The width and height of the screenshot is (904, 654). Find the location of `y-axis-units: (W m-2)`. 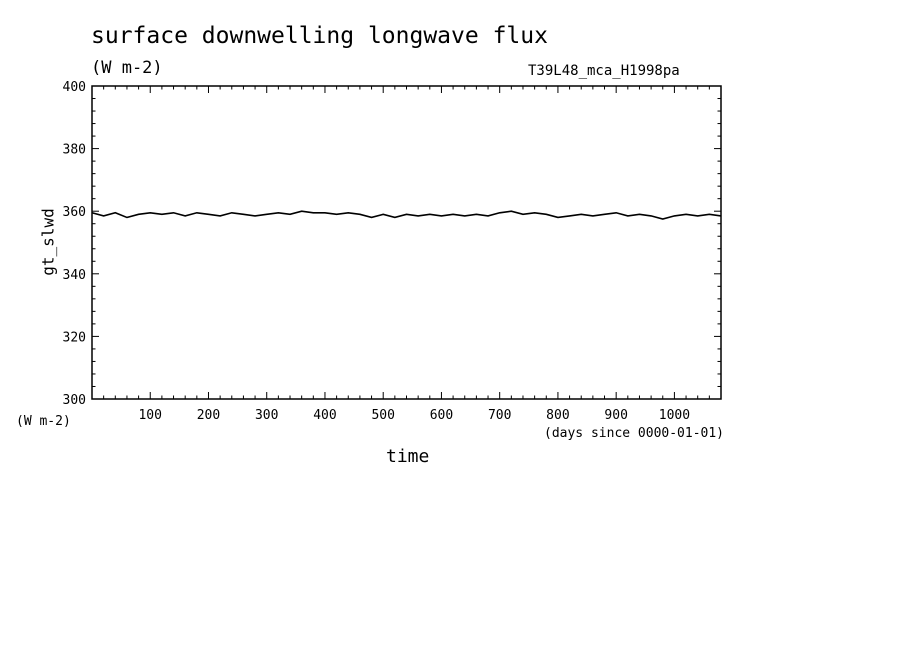

y-axis-units: (W m-2) is located at coordinates (43, 421).